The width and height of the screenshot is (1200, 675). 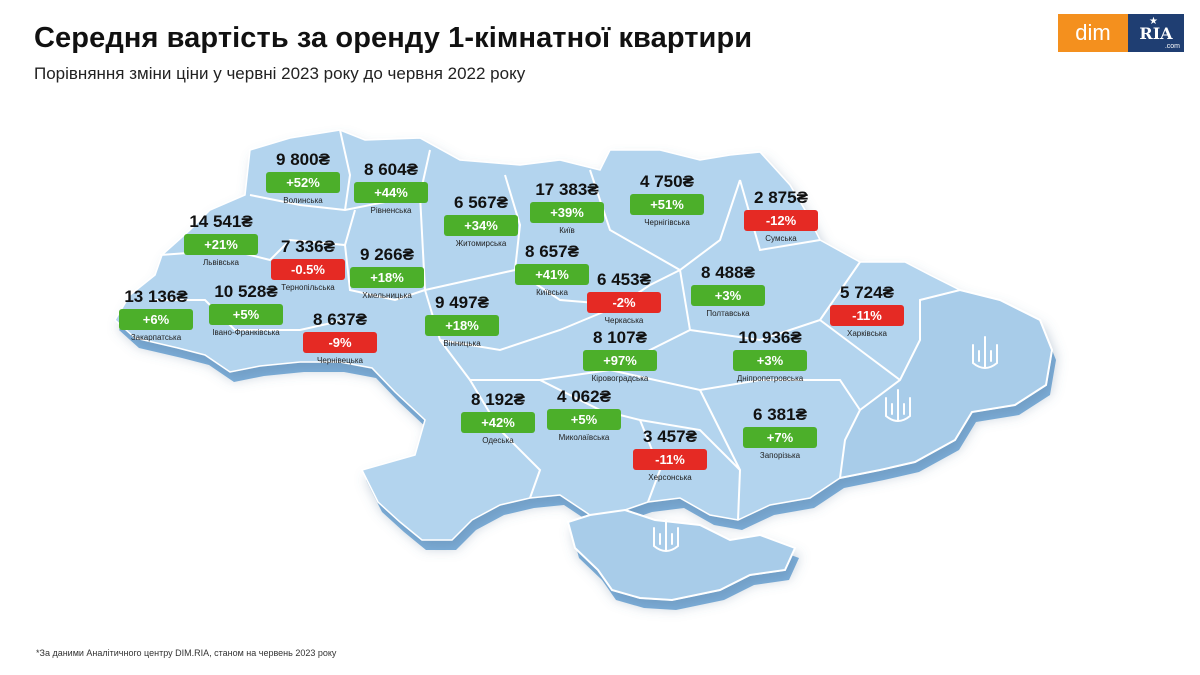 I want to click on region-change-badge: +44%, so click(x=391, y=192).